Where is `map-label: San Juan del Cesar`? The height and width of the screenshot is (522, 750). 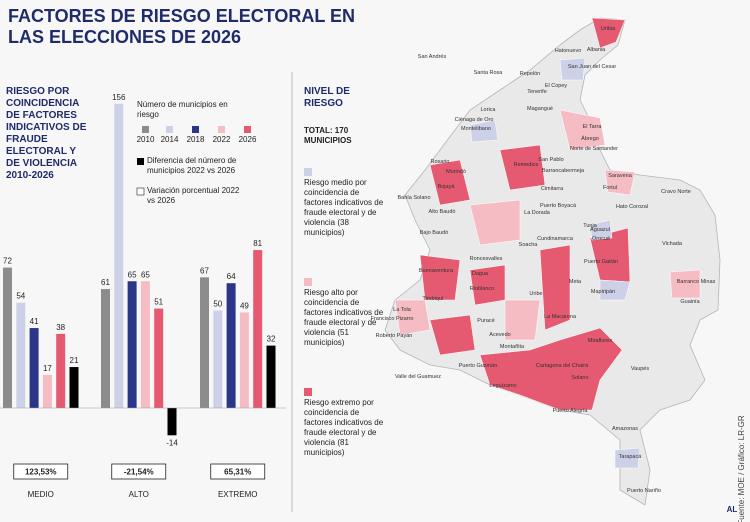
map-label: San Juan del Cesar is located at coordinates (592, 67).